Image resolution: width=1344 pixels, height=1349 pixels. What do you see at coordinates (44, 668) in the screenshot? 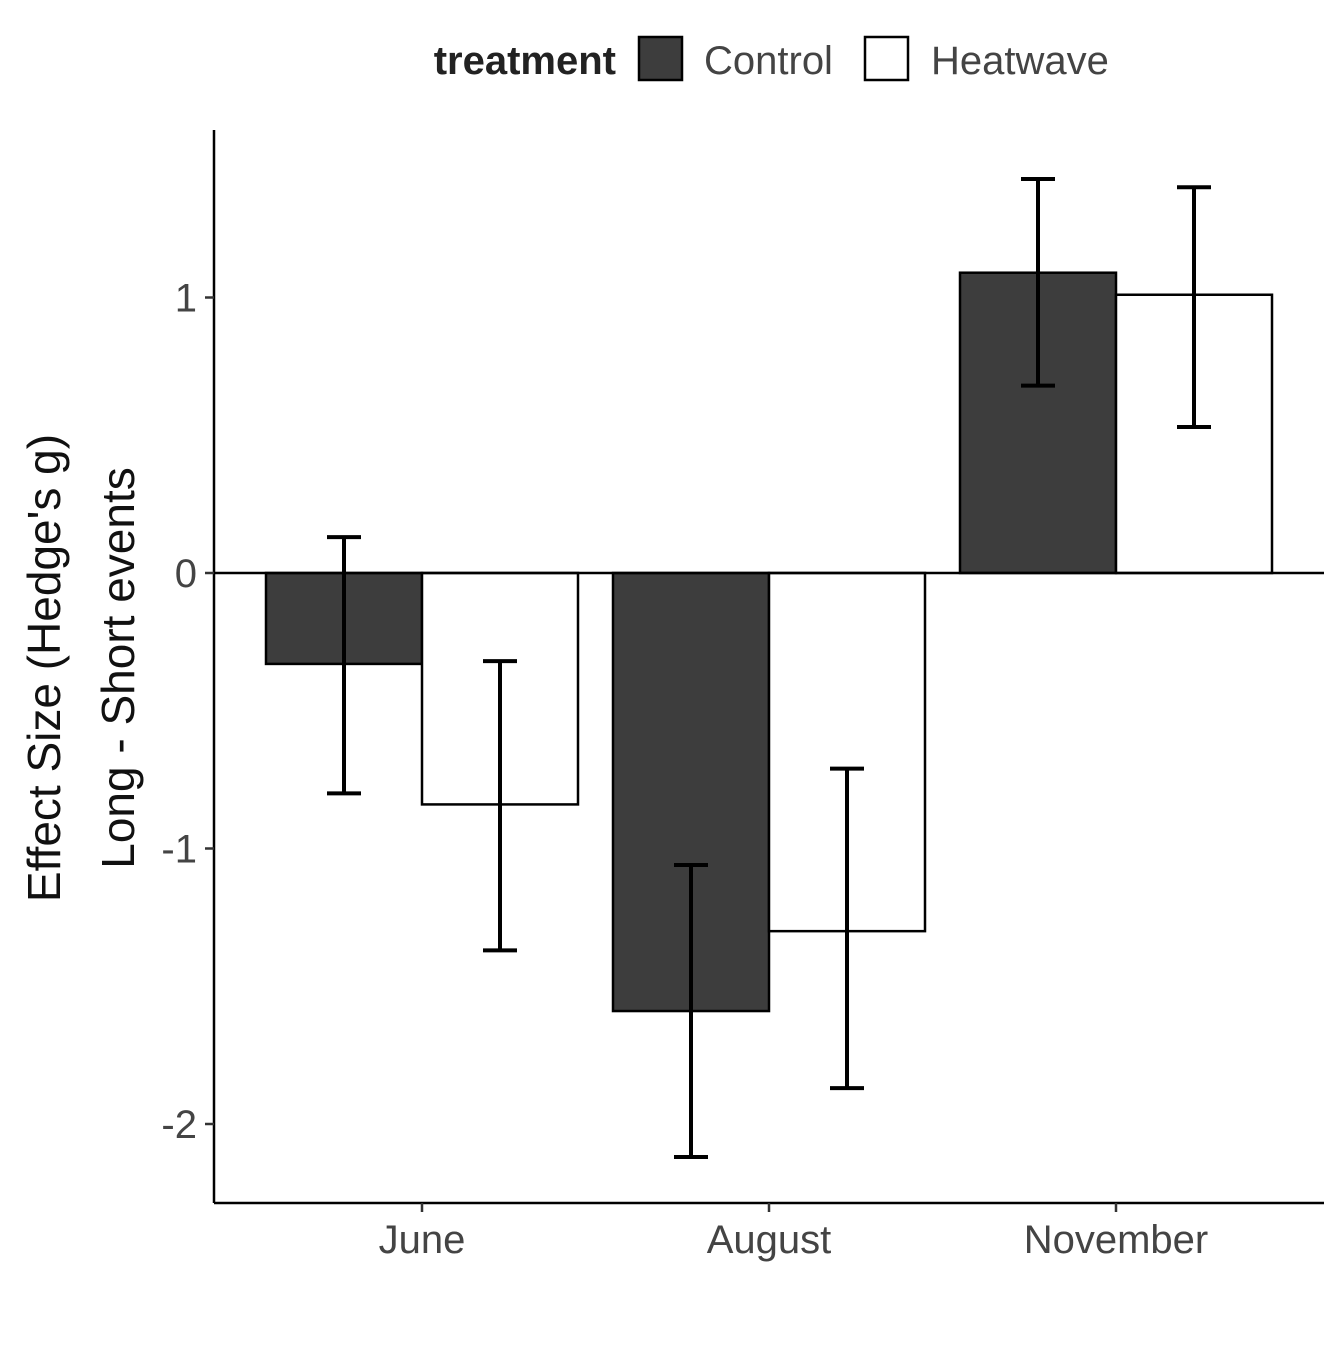
I see `y-axis-title-line-1: Effect Size (Hedge's g)` at bounding box center [44, 668].